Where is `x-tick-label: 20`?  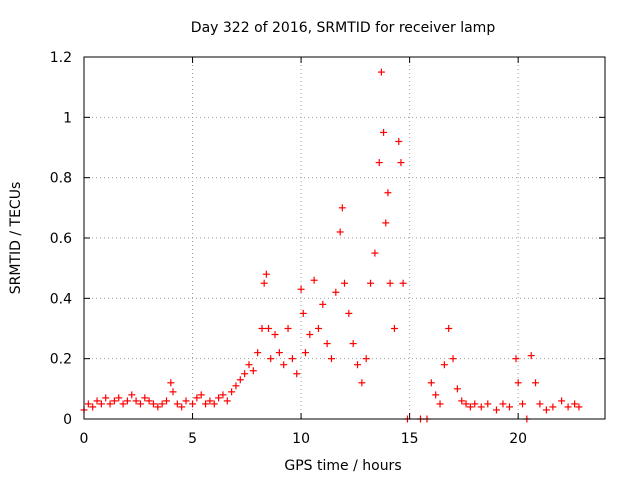
x-tick-label: 20 is located at coordinates (518, 439).